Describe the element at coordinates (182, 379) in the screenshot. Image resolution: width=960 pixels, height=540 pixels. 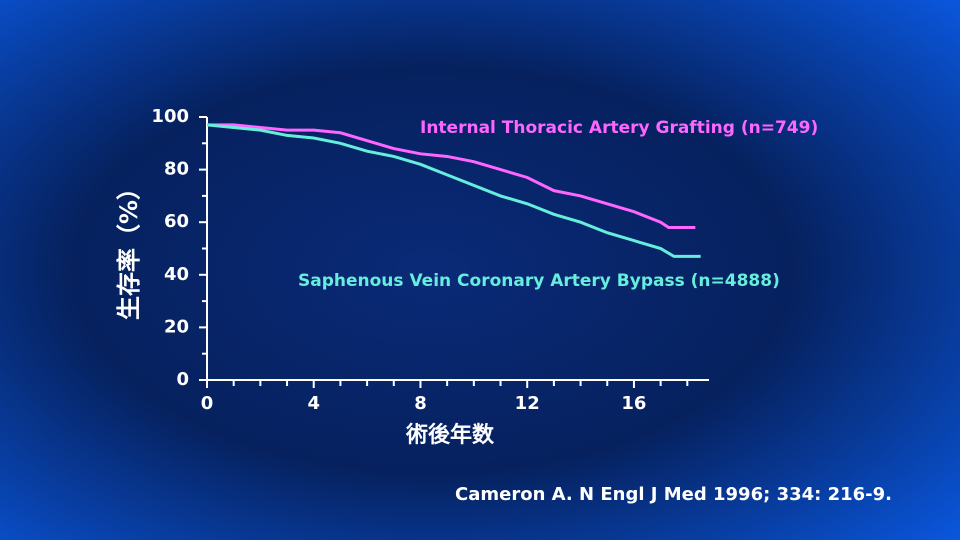
I see `y-tick-label: 0` at that location.